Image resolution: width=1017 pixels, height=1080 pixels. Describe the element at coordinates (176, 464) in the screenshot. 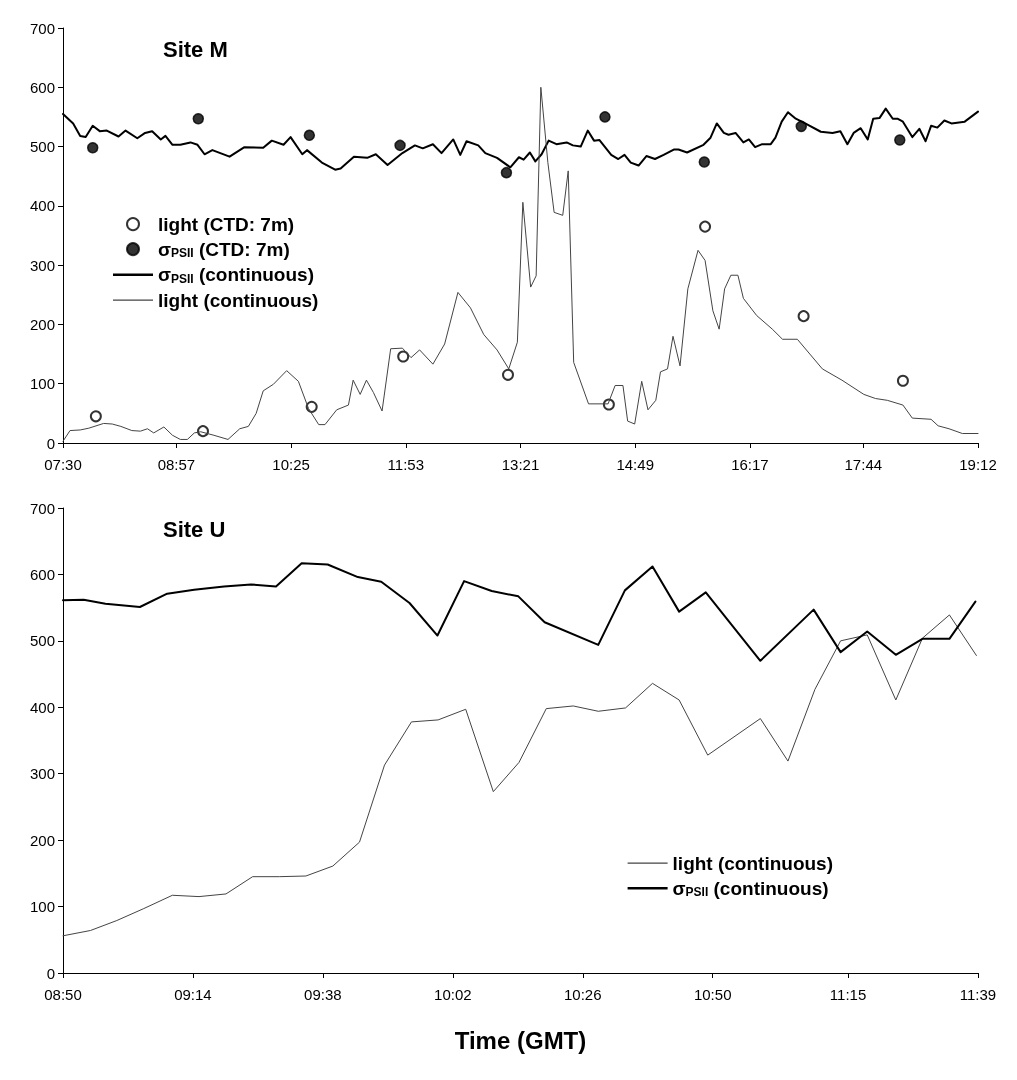

I see `x-tick-label: 08:57` at that location.